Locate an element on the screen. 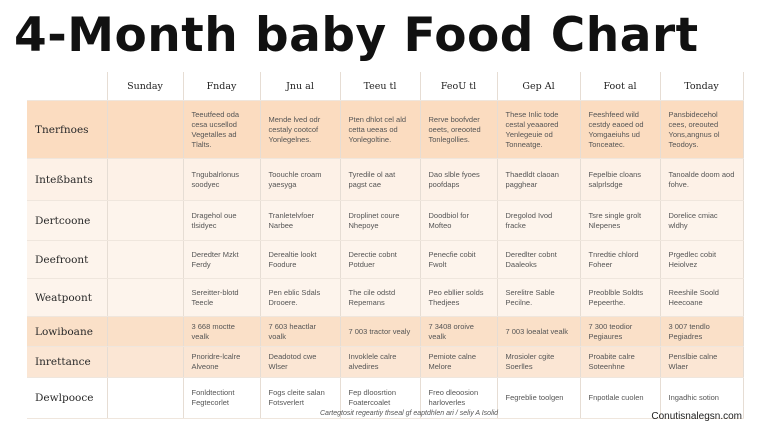 This screenshot has width=768, height=432. table-cell: Ingadhic sotion is located at coordinates (702, 398).